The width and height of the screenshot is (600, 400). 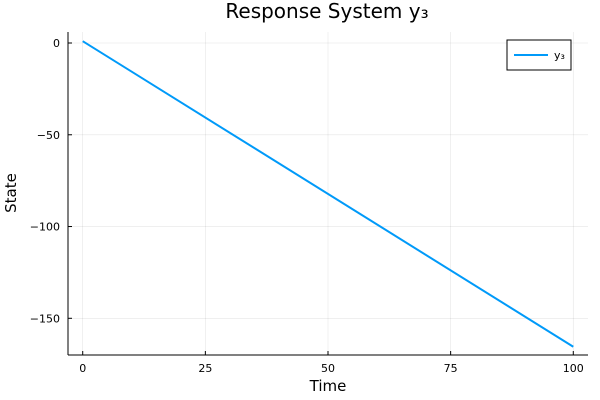 I want to click on x-tick-label: 0, so click(x=82, y=368).